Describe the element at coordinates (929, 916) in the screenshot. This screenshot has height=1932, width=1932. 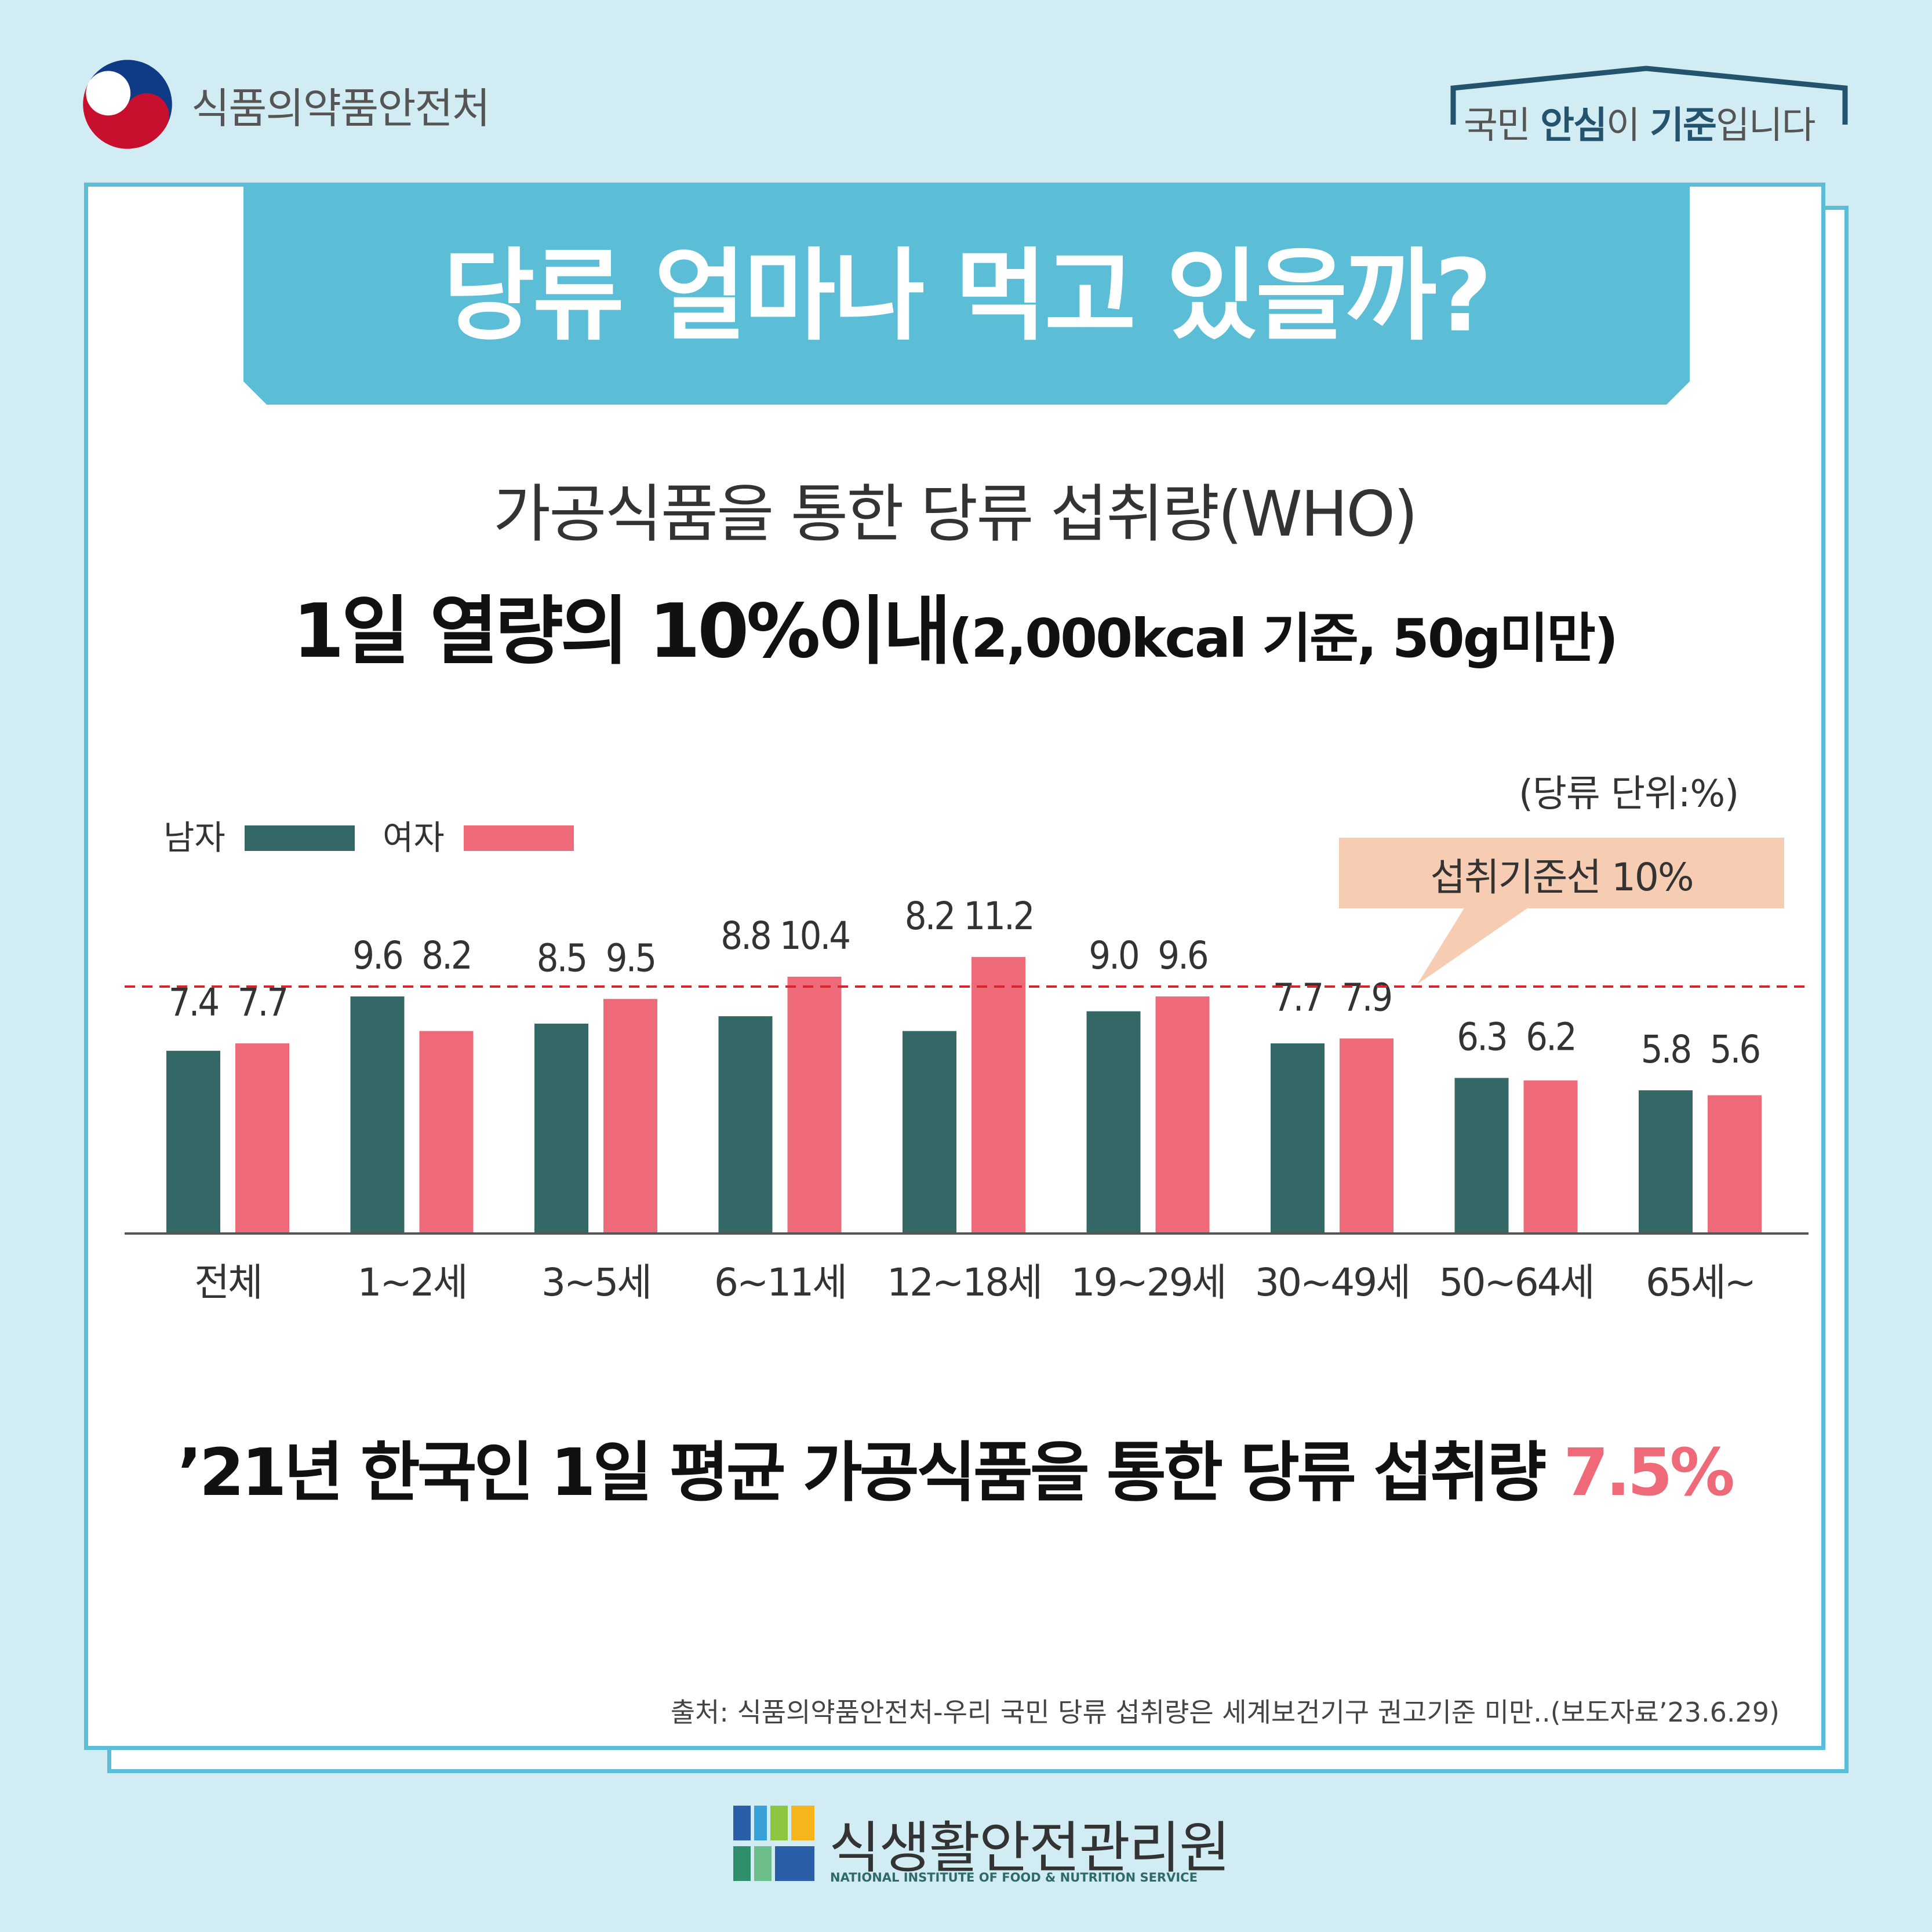
I see `value-label-male-5: 8.2` at that location.